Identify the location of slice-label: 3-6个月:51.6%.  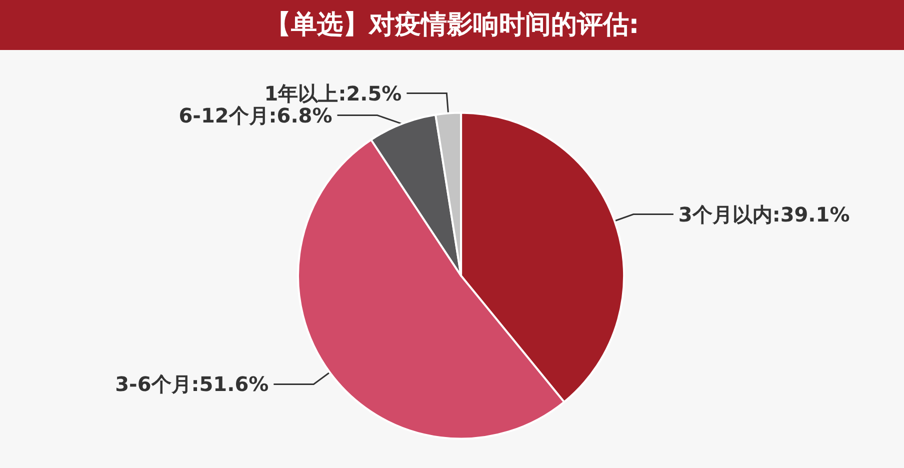
(192, 384).